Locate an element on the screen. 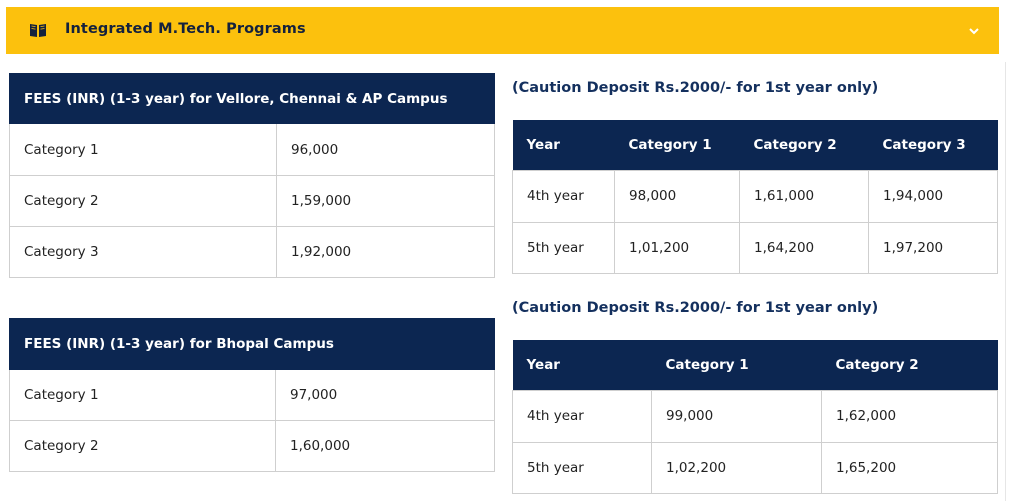  table-row: Category 1 96,000 is located at coordinates (252, 149).